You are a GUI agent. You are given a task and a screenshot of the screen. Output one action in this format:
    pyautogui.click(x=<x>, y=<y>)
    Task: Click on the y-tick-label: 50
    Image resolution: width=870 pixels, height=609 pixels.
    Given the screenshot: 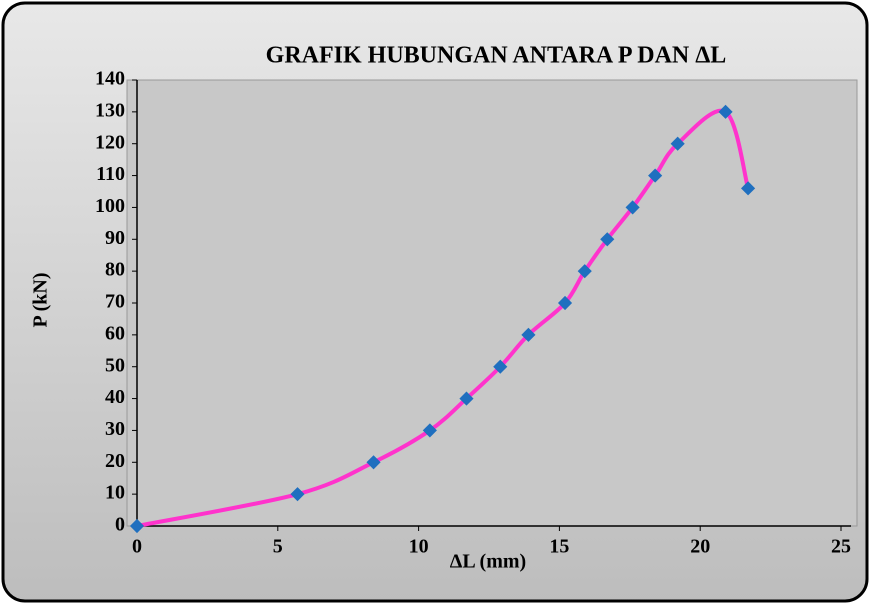 What is the action you would take?
    pyautogui.click(x=115, y=365)
    